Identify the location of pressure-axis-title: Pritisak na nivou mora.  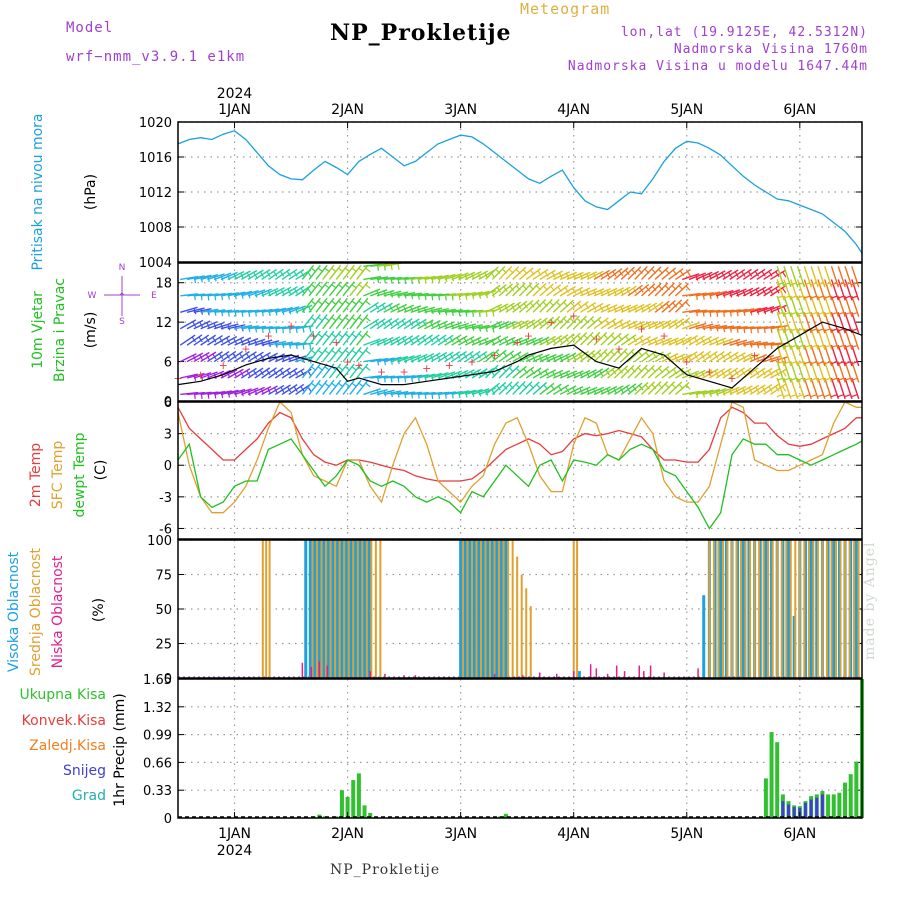
(38, 191).